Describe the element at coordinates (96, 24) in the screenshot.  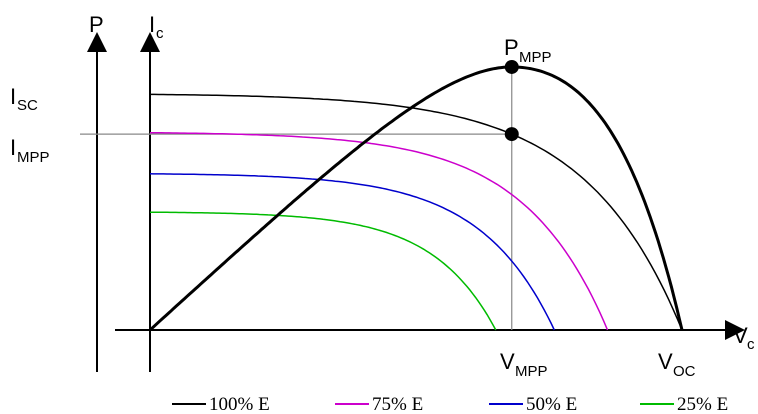
I see `p-axis-label: P` at that location.